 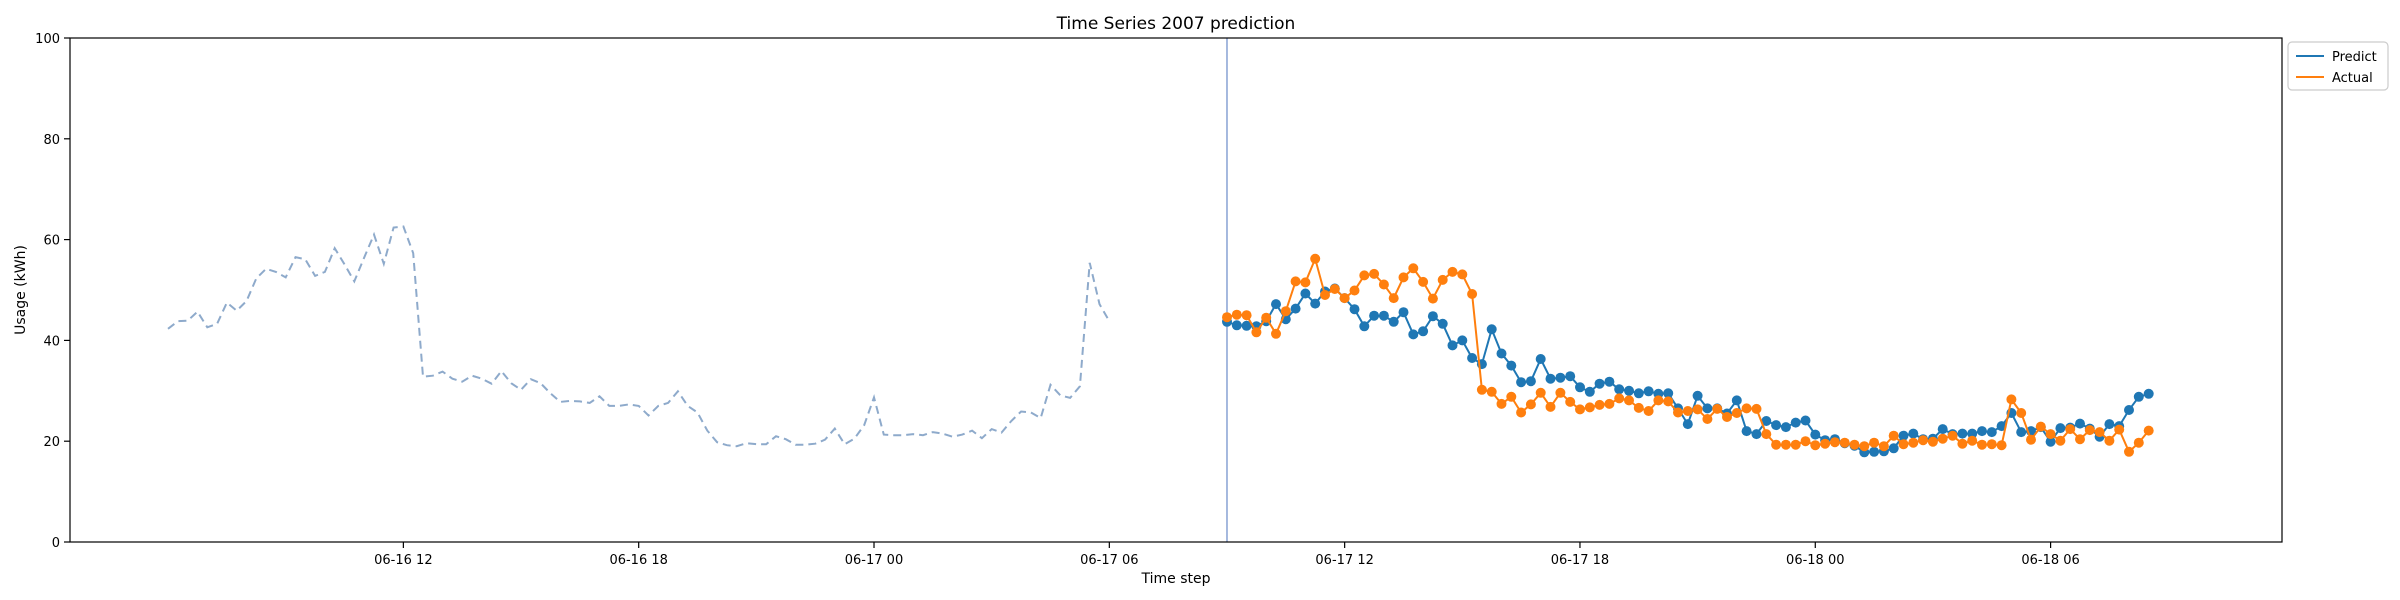 I want to click on y-tick-label: 20, so click(x=51, y=442).